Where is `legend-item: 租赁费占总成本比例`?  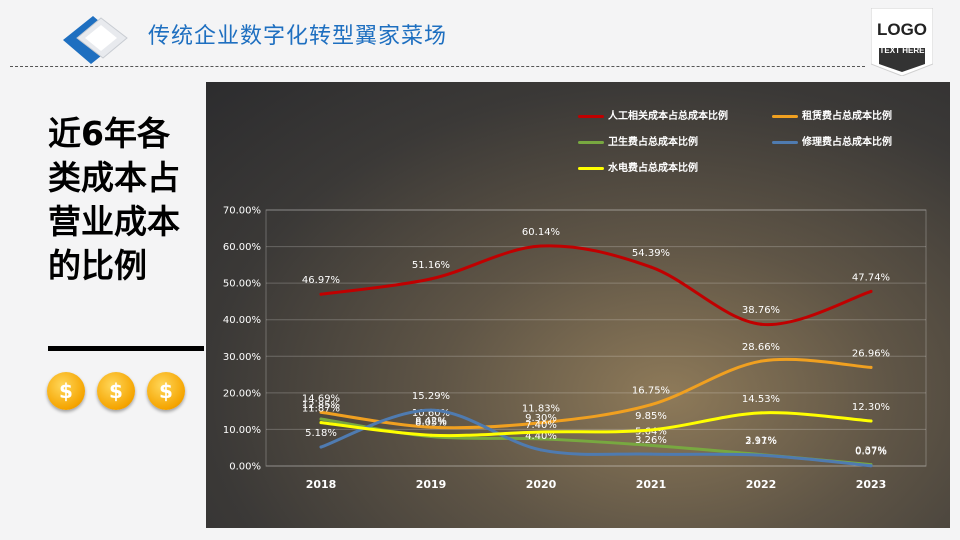
legend-item: 租赁费占总成本比例 is located at coordinates (832, 114).